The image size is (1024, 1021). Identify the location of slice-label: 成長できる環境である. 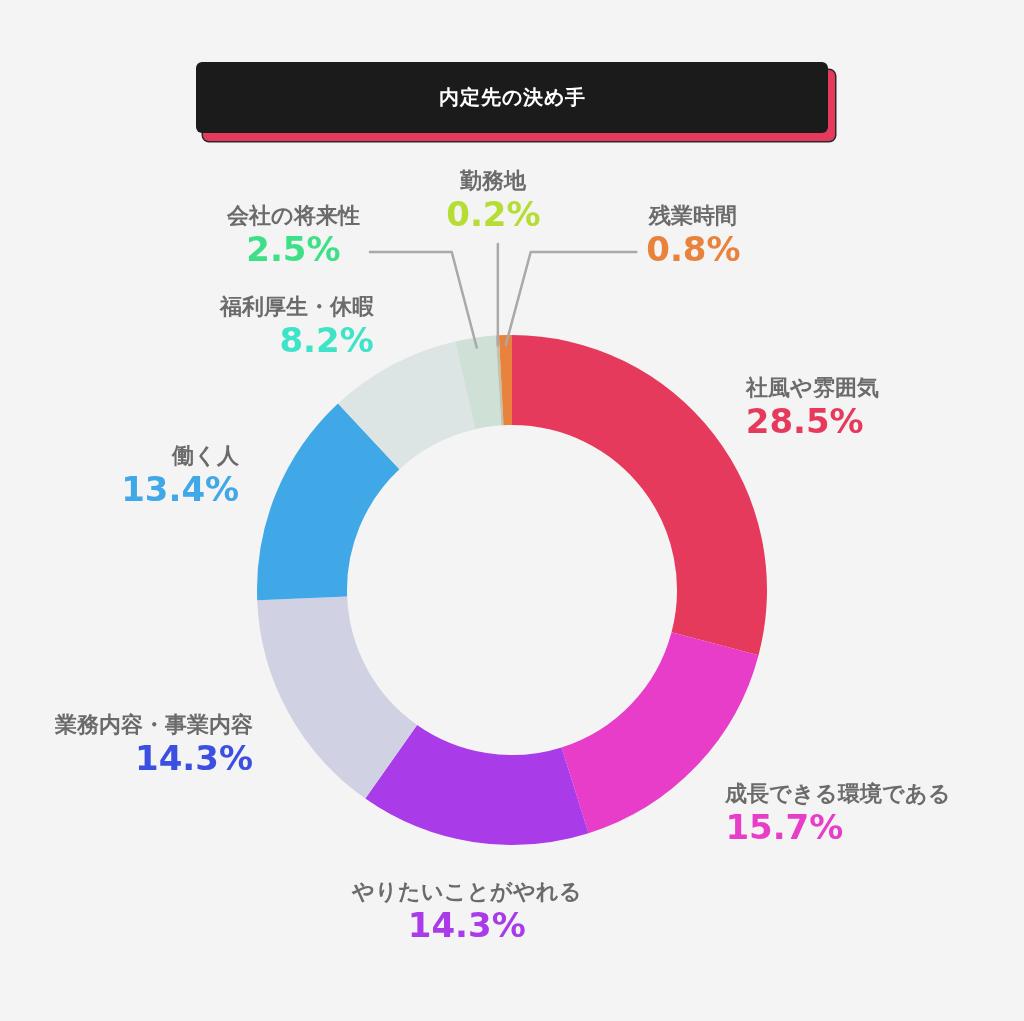
(838, 794).